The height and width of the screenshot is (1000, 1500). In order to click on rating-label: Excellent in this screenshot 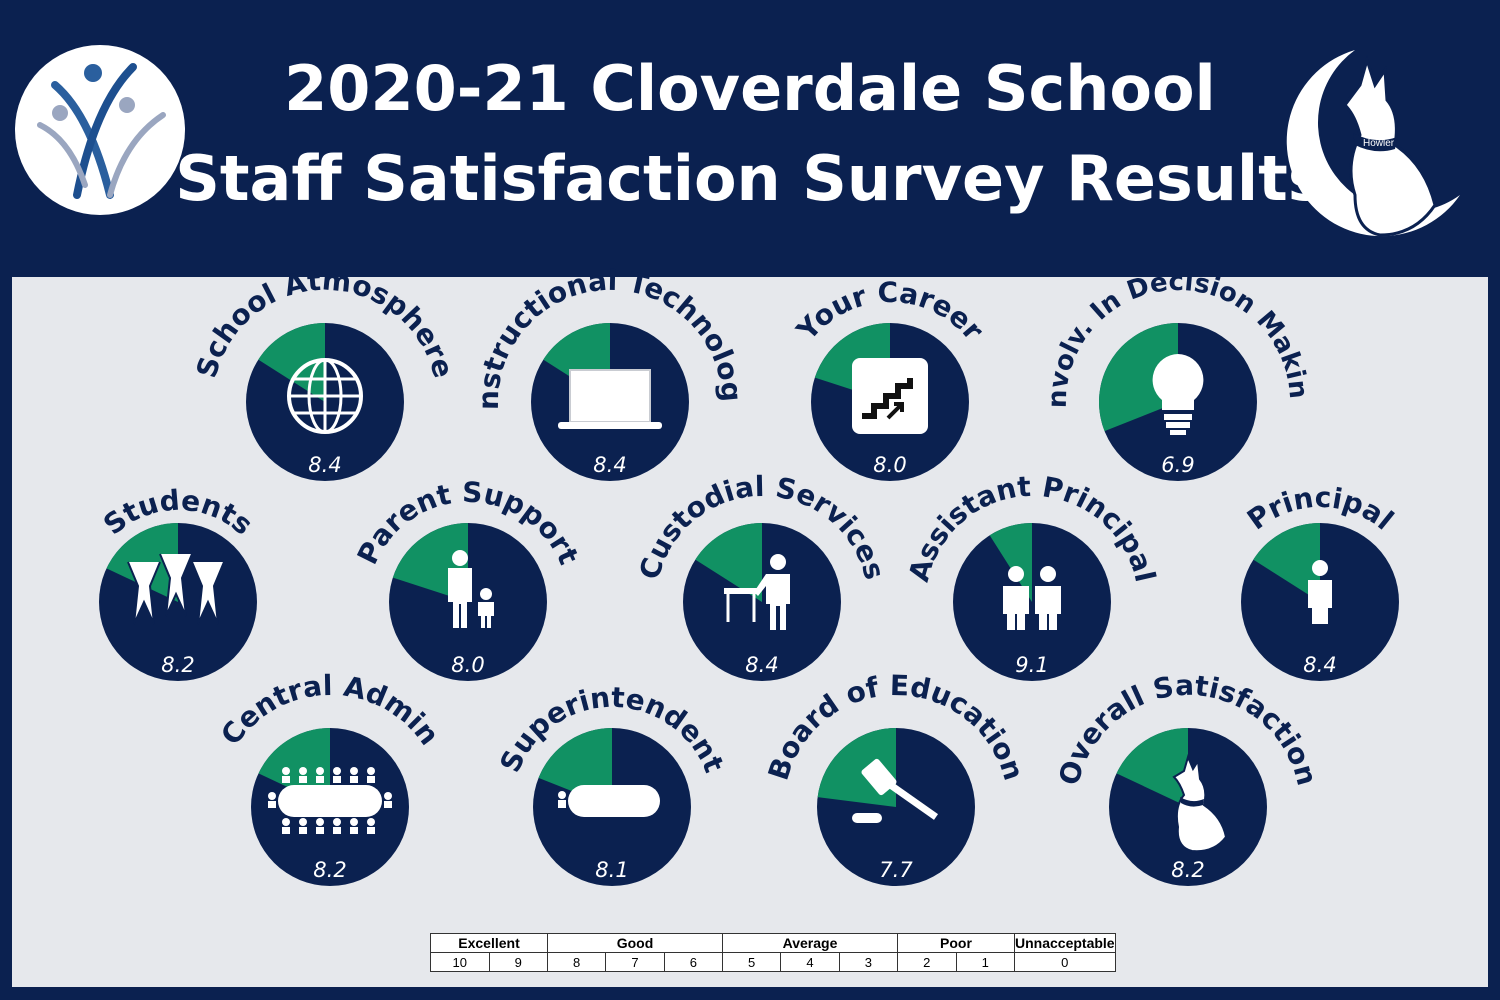, I will do `click(489, 943)`.